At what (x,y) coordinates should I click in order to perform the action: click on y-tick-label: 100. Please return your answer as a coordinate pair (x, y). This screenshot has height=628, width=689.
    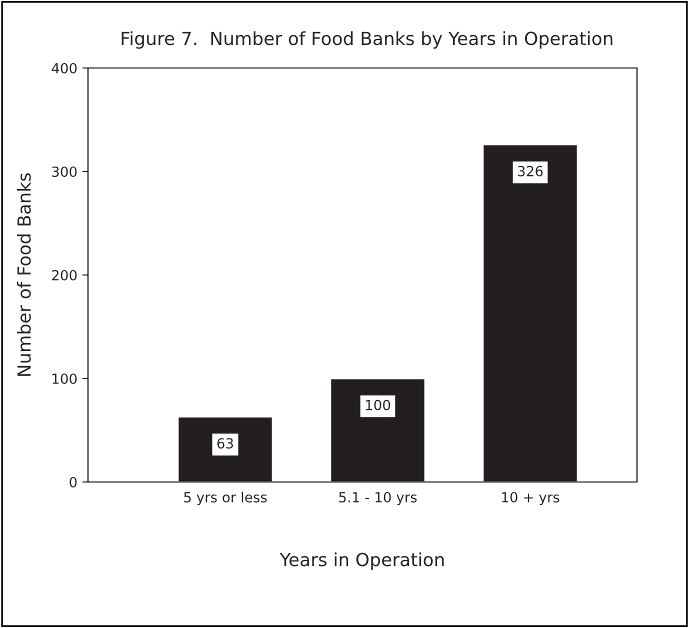
    Looking at the image, I should click on (64, 378).